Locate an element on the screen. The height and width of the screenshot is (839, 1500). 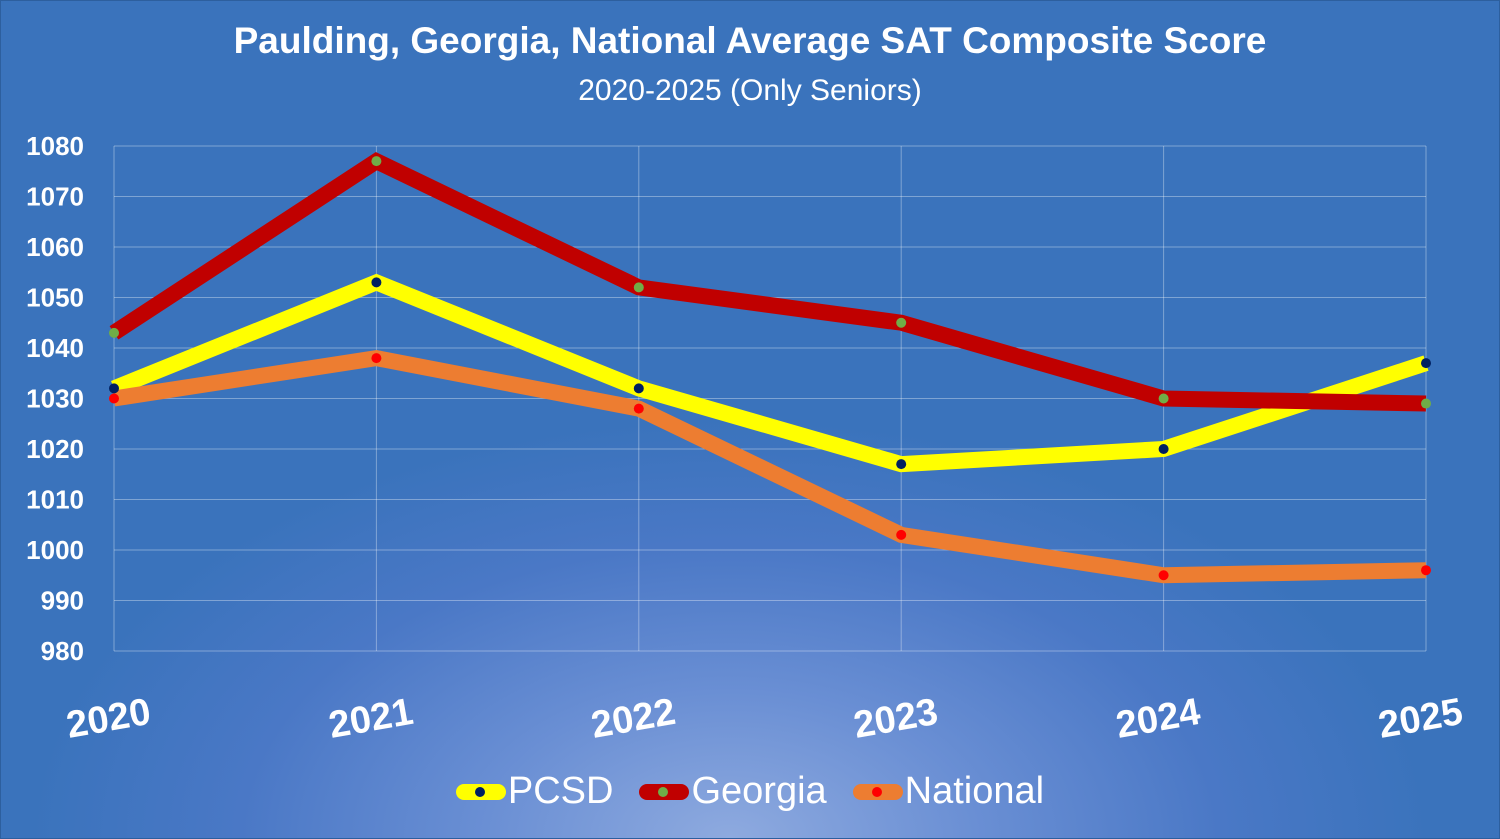
y-tick-label: 1050 is located at coordinates (55, 298).